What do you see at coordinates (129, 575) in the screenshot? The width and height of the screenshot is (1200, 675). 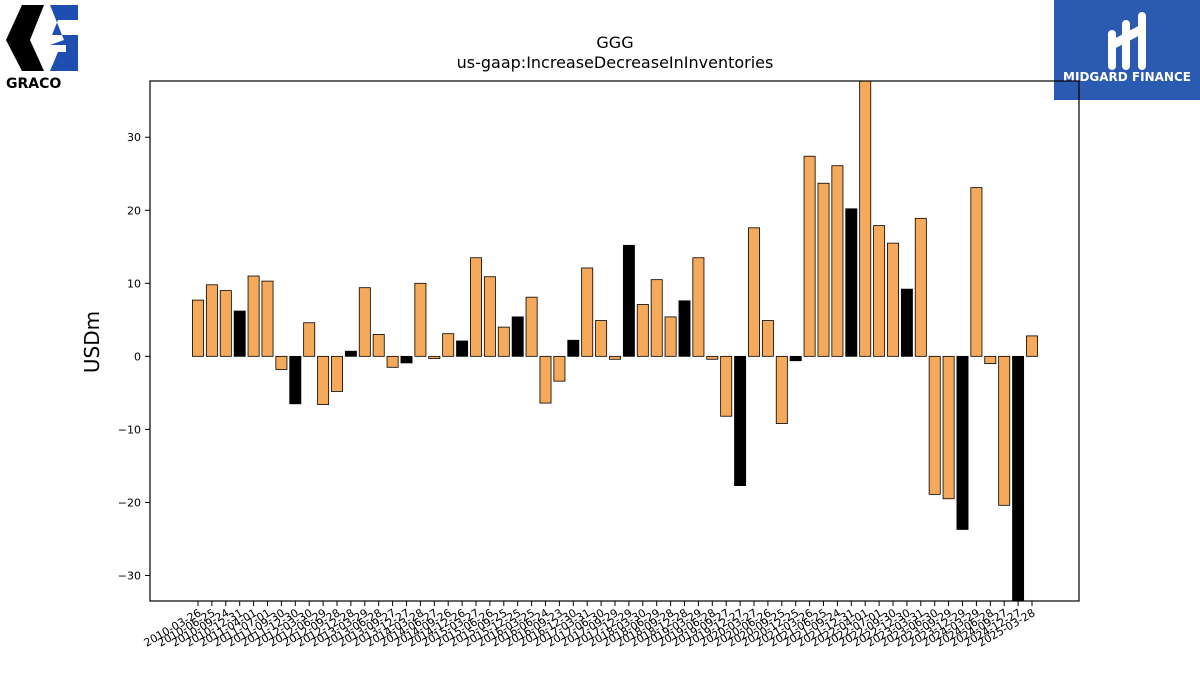 I see `y-tick-label: −30` at bounding box center [129, 575].